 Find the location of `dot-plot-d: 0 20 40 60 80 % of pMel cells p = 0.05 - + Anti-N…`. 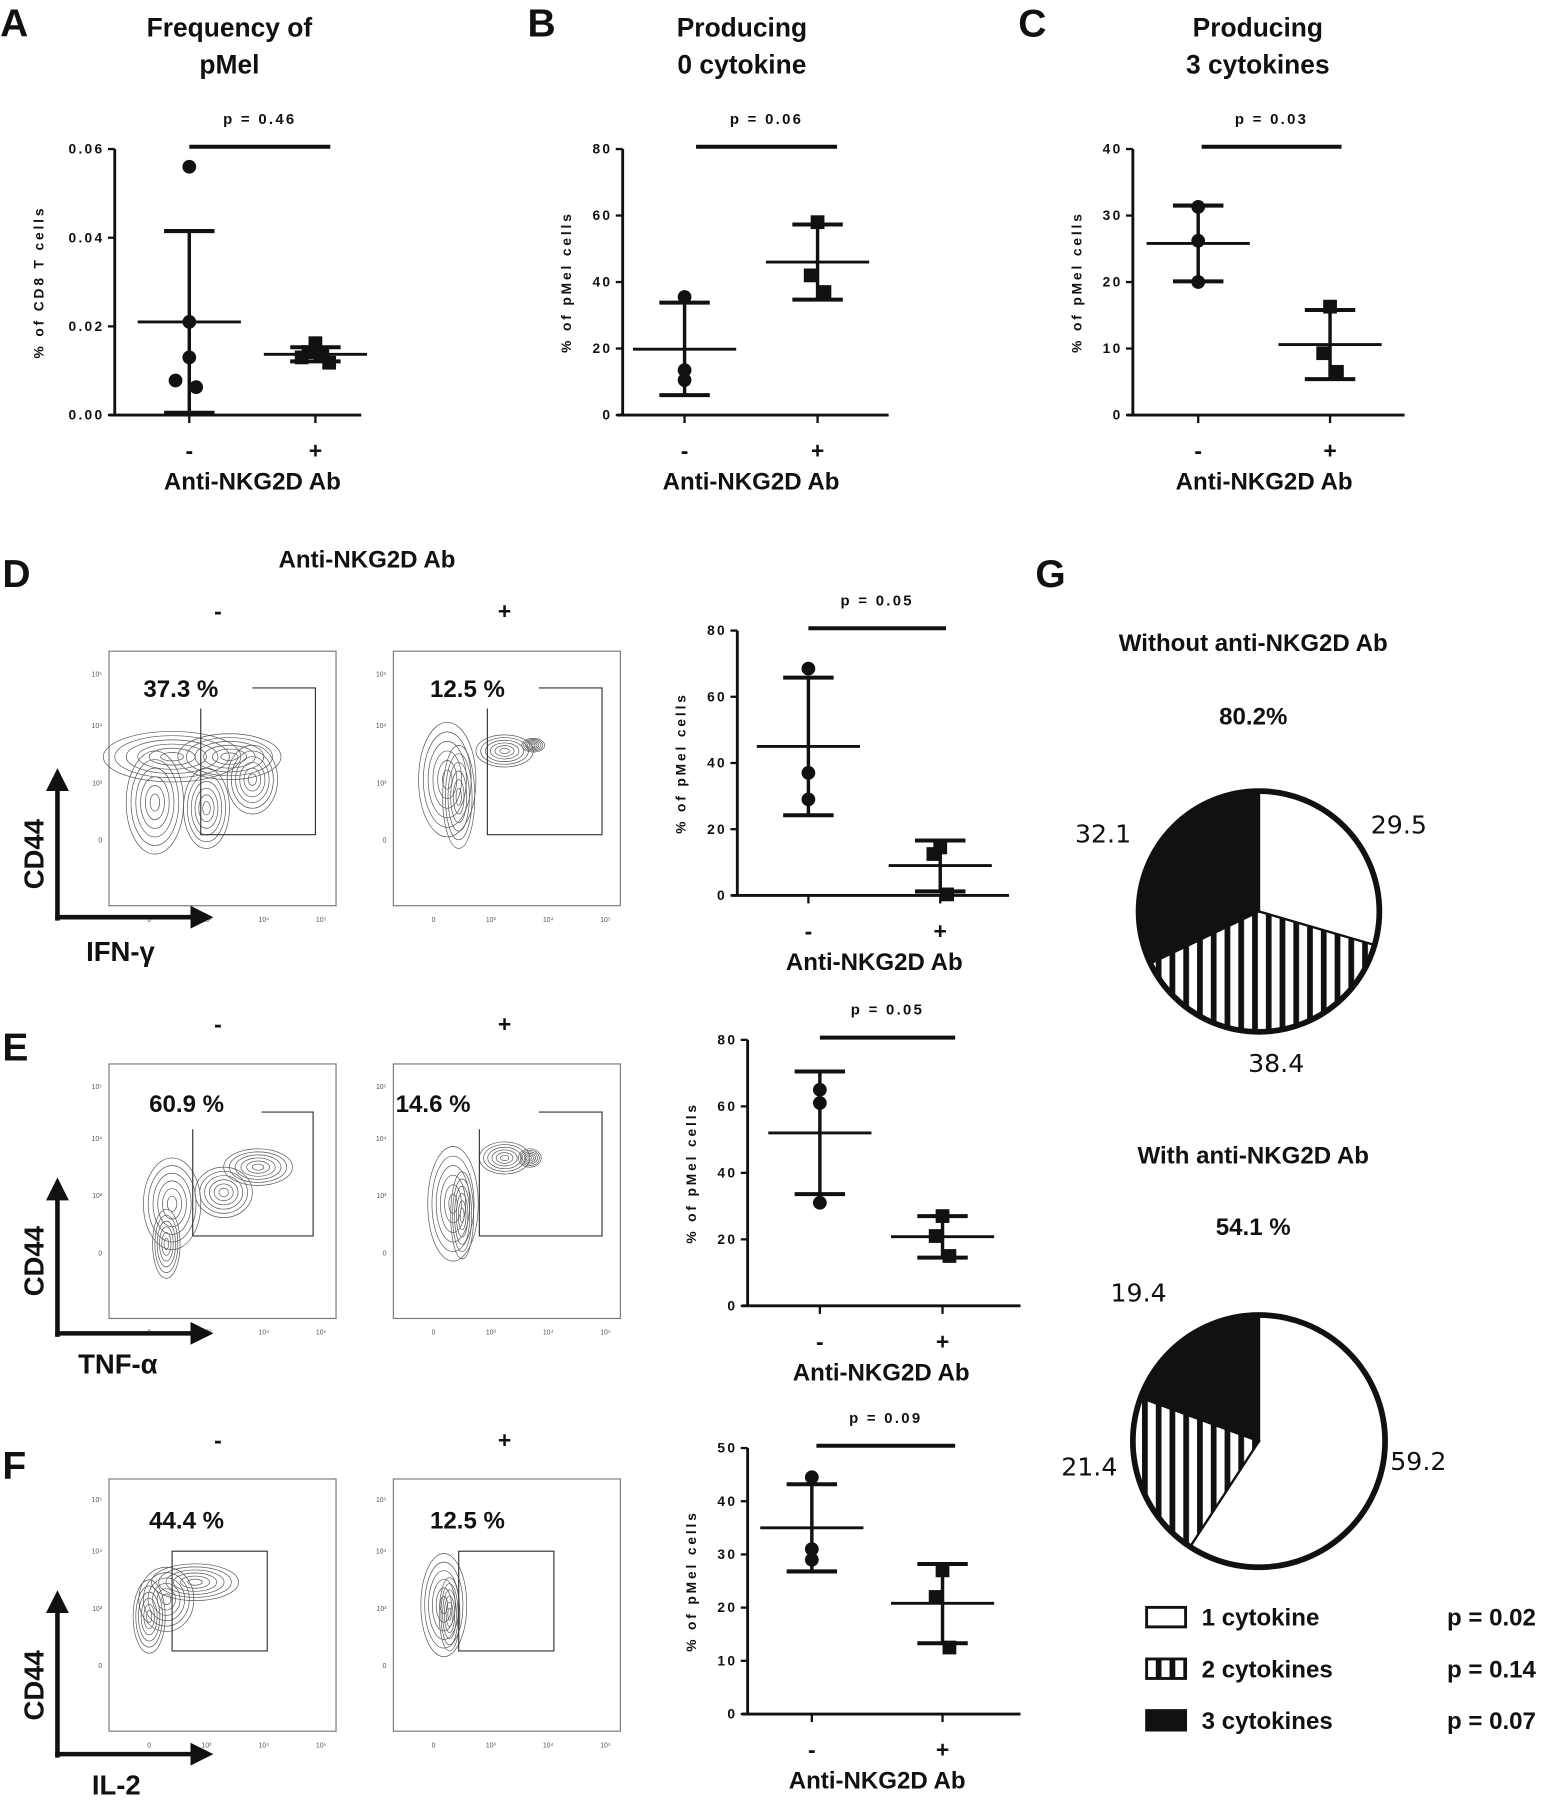

dot-plot-d: 0 20 40 60 80 % of pMel cells p = 0.05 - + Anti-N… is located at coordinates (842, 784).